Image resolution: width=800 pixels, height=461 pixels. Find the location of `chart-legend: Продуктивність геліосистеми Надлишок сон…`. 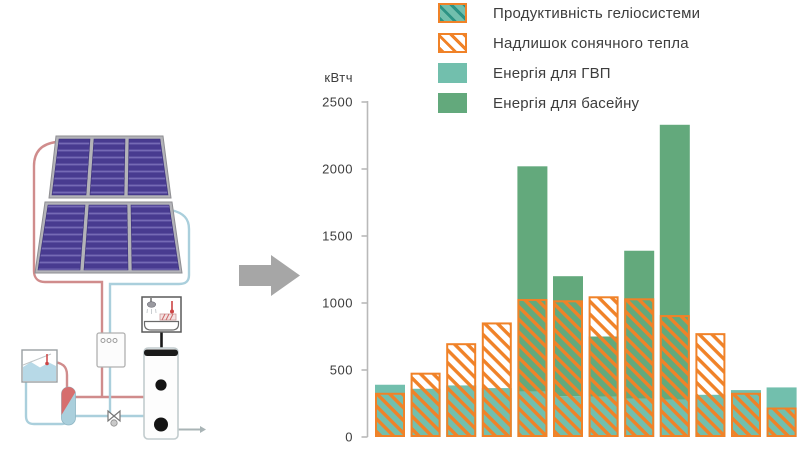

chart-legend: Продуктивність геліосистеми Надлишок сон… is located at coordinates (569, 63).